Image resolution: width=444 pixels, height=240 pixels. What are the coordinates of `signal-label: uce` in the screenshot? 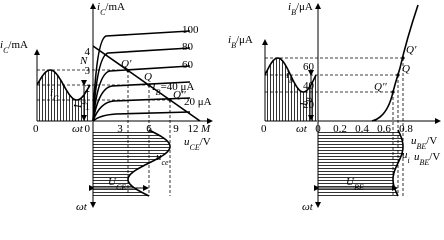 It's located at (162, 159).